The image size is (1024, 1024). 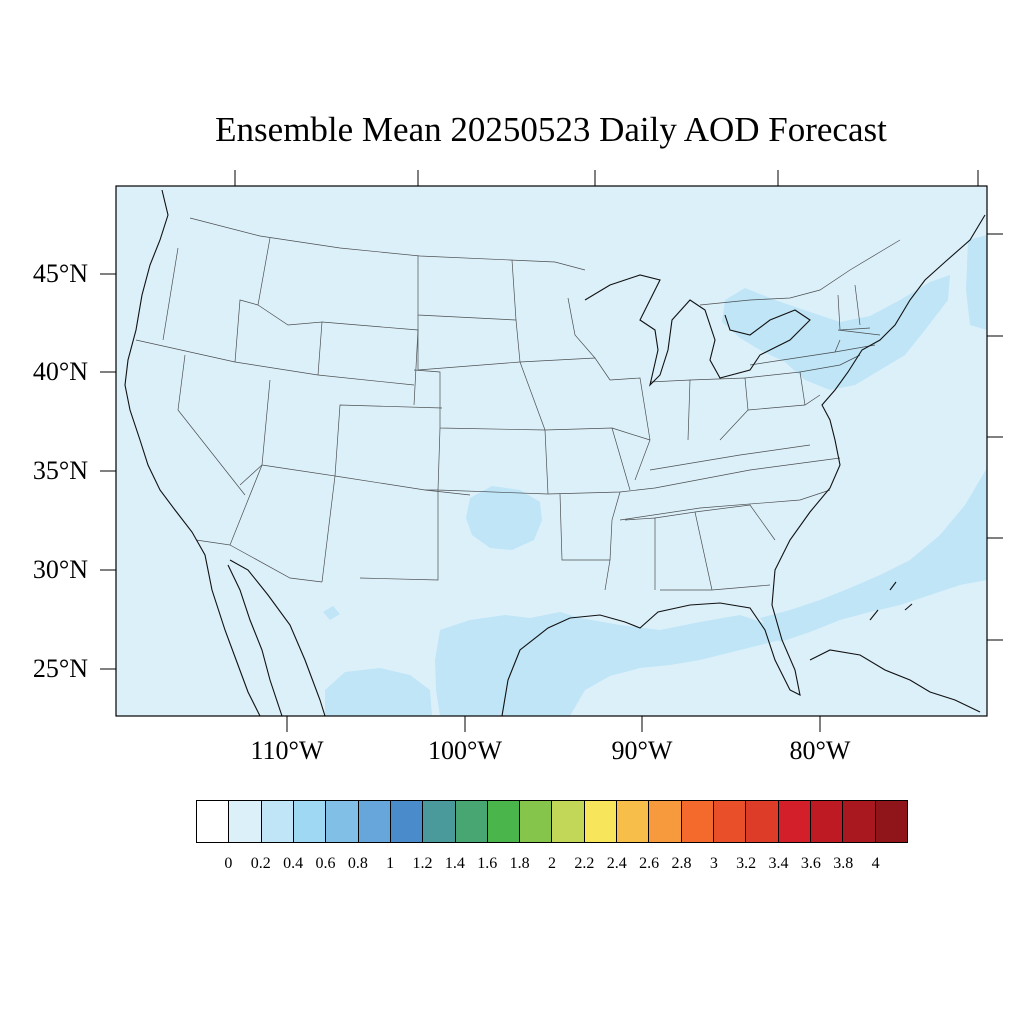 What do you see at coordinates (60, 668) in the screenshot?
I see `lat-label-25n: 25°N` at bounding box center [60, 668].